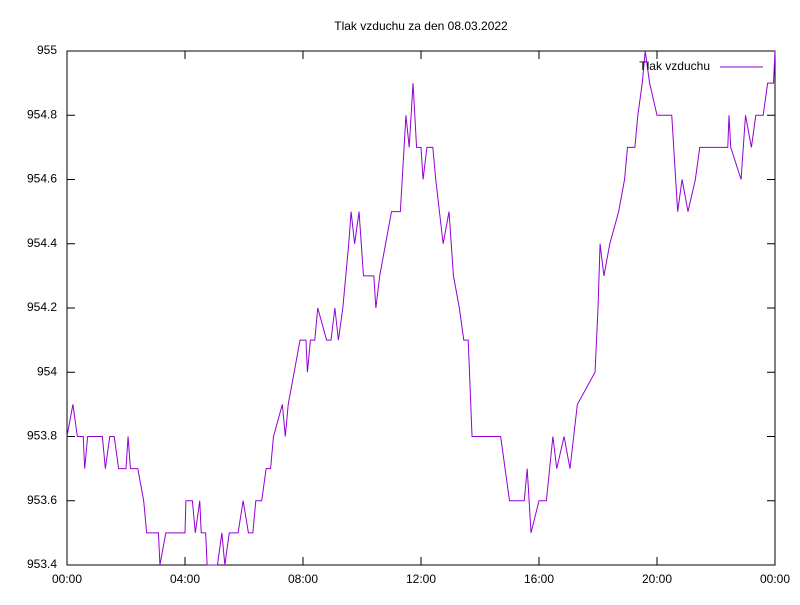  What do you see at coordinates (657, 579) in the screenshot?
I see `x-tick-label: 20:00` at bounding box center [657, 579].